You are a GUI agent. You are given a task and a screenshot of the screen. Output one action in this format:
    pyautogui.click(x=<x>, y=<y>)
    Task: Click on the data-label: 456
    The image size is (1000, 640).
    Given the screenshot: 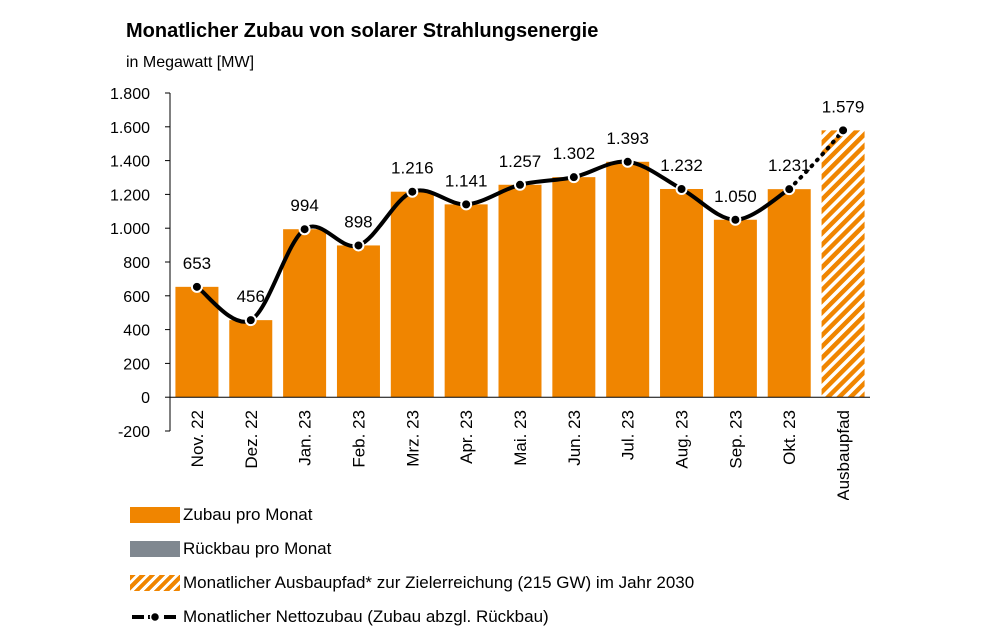 What is the action you would take?
    pyautogui.click(x=251, y=296)
    